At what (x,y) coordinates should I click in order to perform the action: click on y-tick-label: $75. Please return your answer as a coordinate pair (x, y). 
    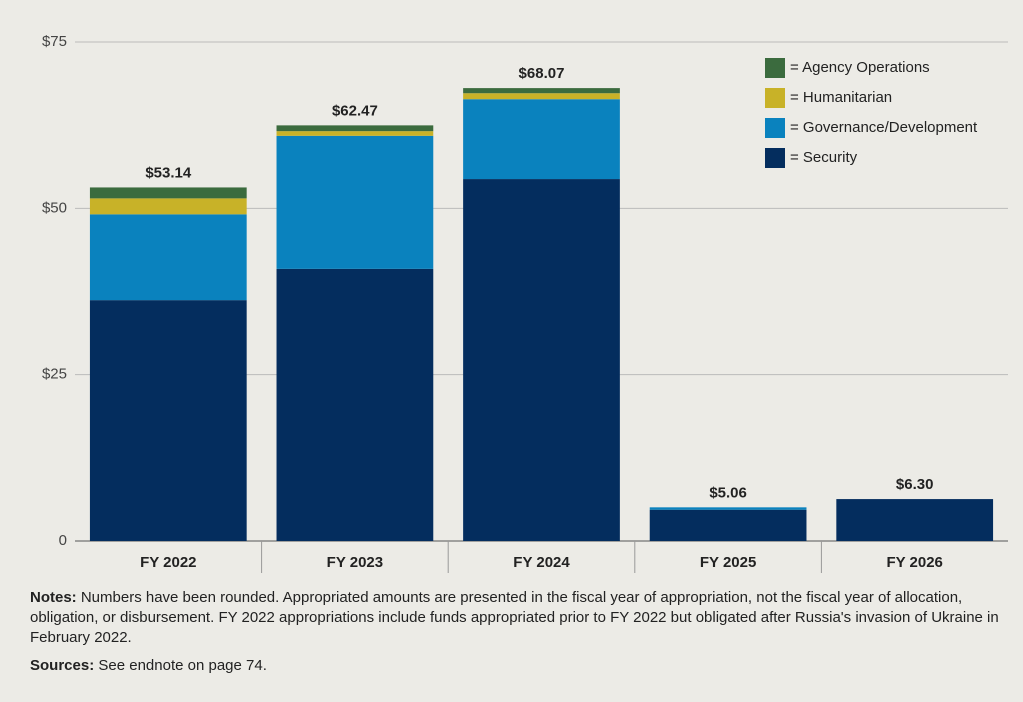
    Looking at the image, I should click on (54, 41).